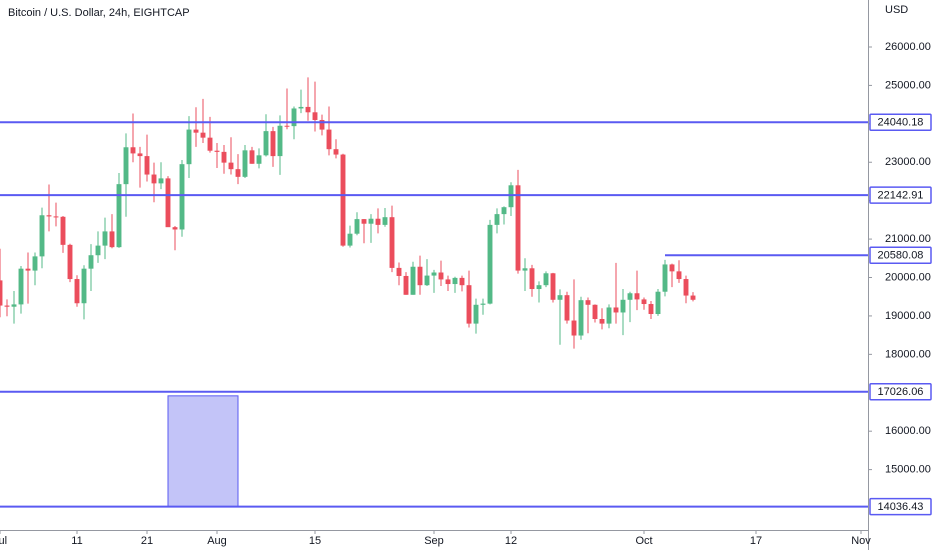 The image size is (932, 550). I want to click on y-tick-label: 19000.00, so click(908, 316).